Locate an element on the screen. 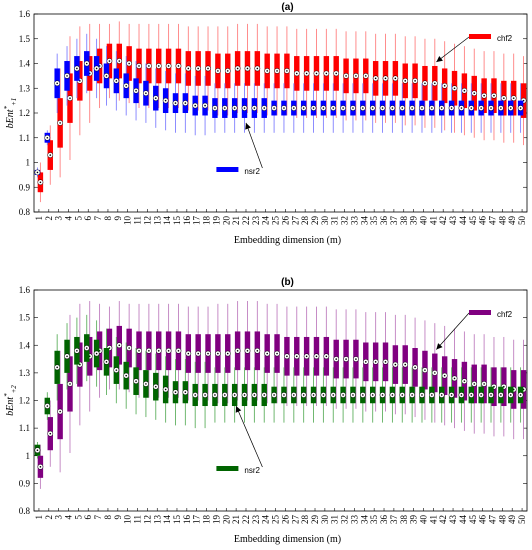 The width and height of the screenshot is (532, 550). x-tick-label: 43 is located at coordinates (453, 520).